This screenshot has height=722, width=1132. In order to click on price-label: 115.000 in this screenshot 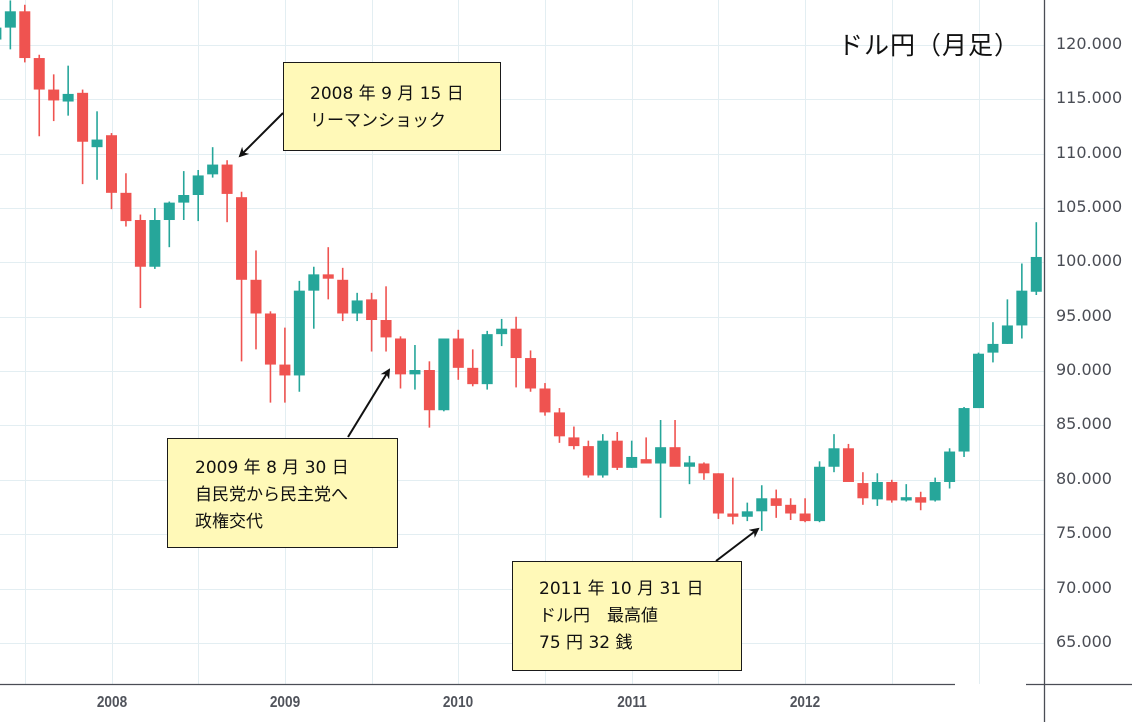, I will do `click(1089, 98)`.